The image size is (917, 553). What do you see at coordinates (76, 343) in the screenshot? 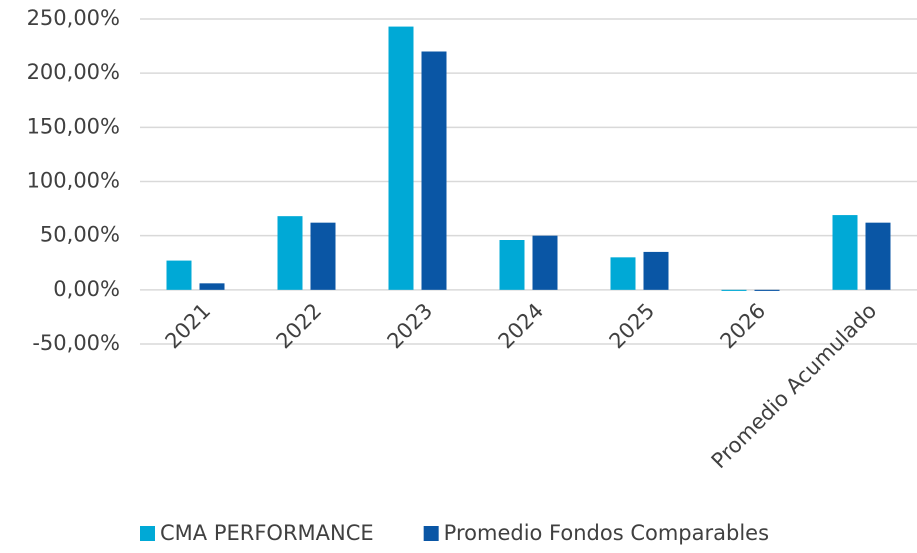
I see `y-tick-label: -50,00%` at bounding box center [76, 343].